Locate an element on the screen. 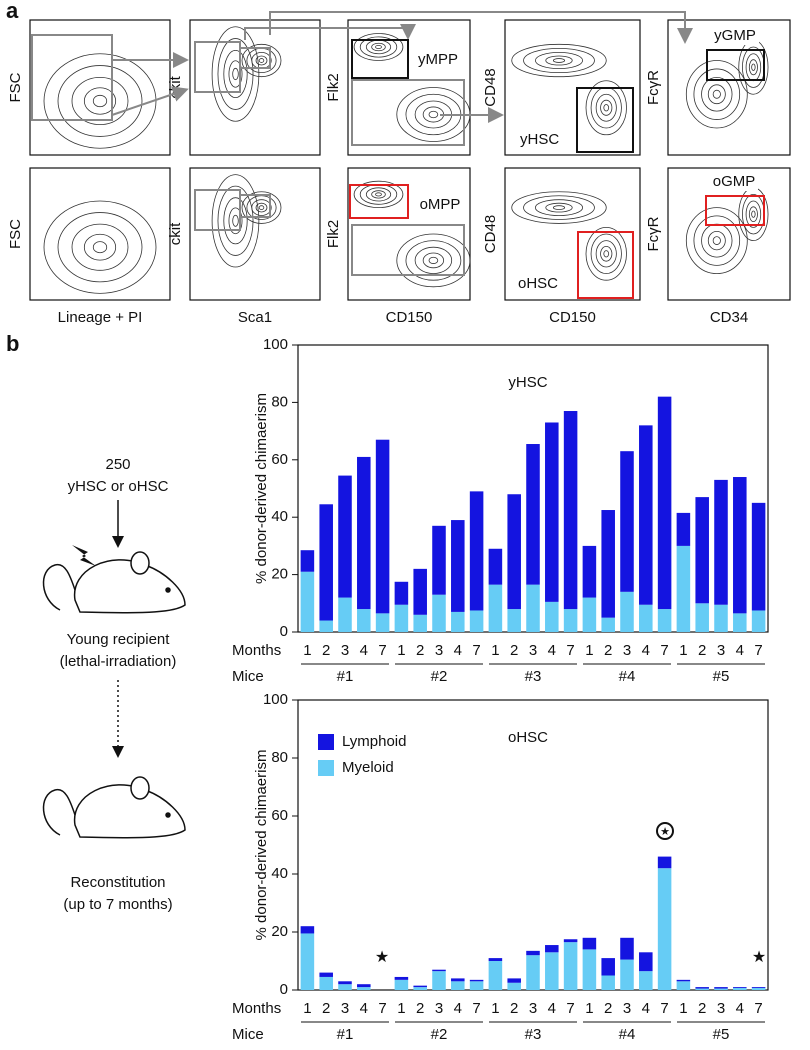  plot-box is located at coordinates (255, 234).